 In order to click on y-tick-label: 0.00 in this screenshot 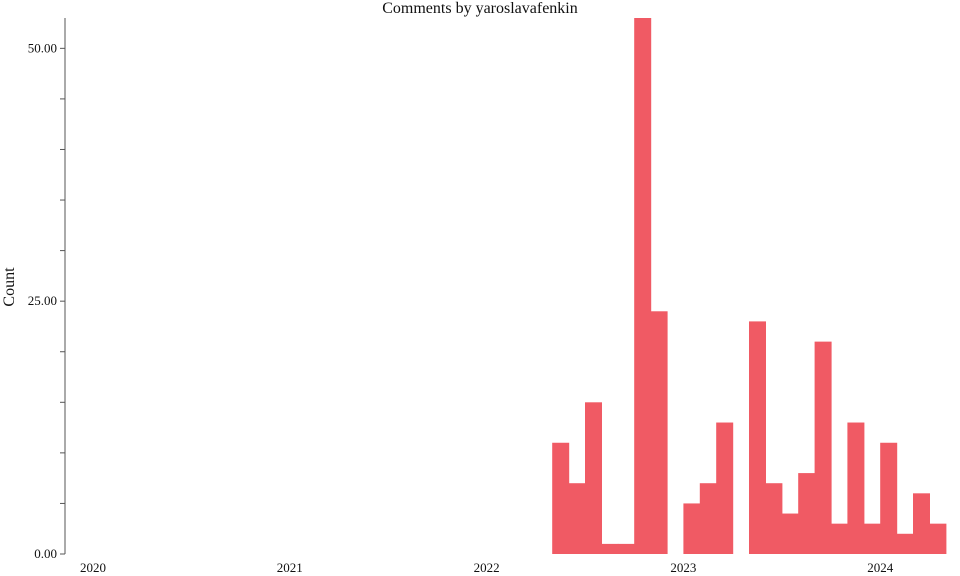, I will do `click(45, 553)`.